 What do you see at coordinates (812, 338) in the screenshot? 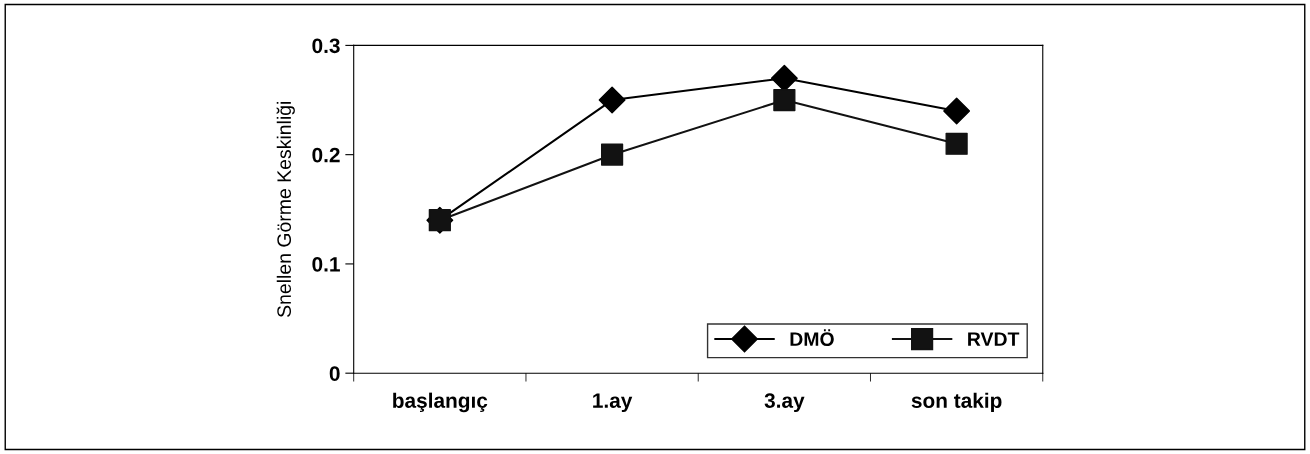
I see `legend-label: DMÖ` at bounding box center [812, 338].